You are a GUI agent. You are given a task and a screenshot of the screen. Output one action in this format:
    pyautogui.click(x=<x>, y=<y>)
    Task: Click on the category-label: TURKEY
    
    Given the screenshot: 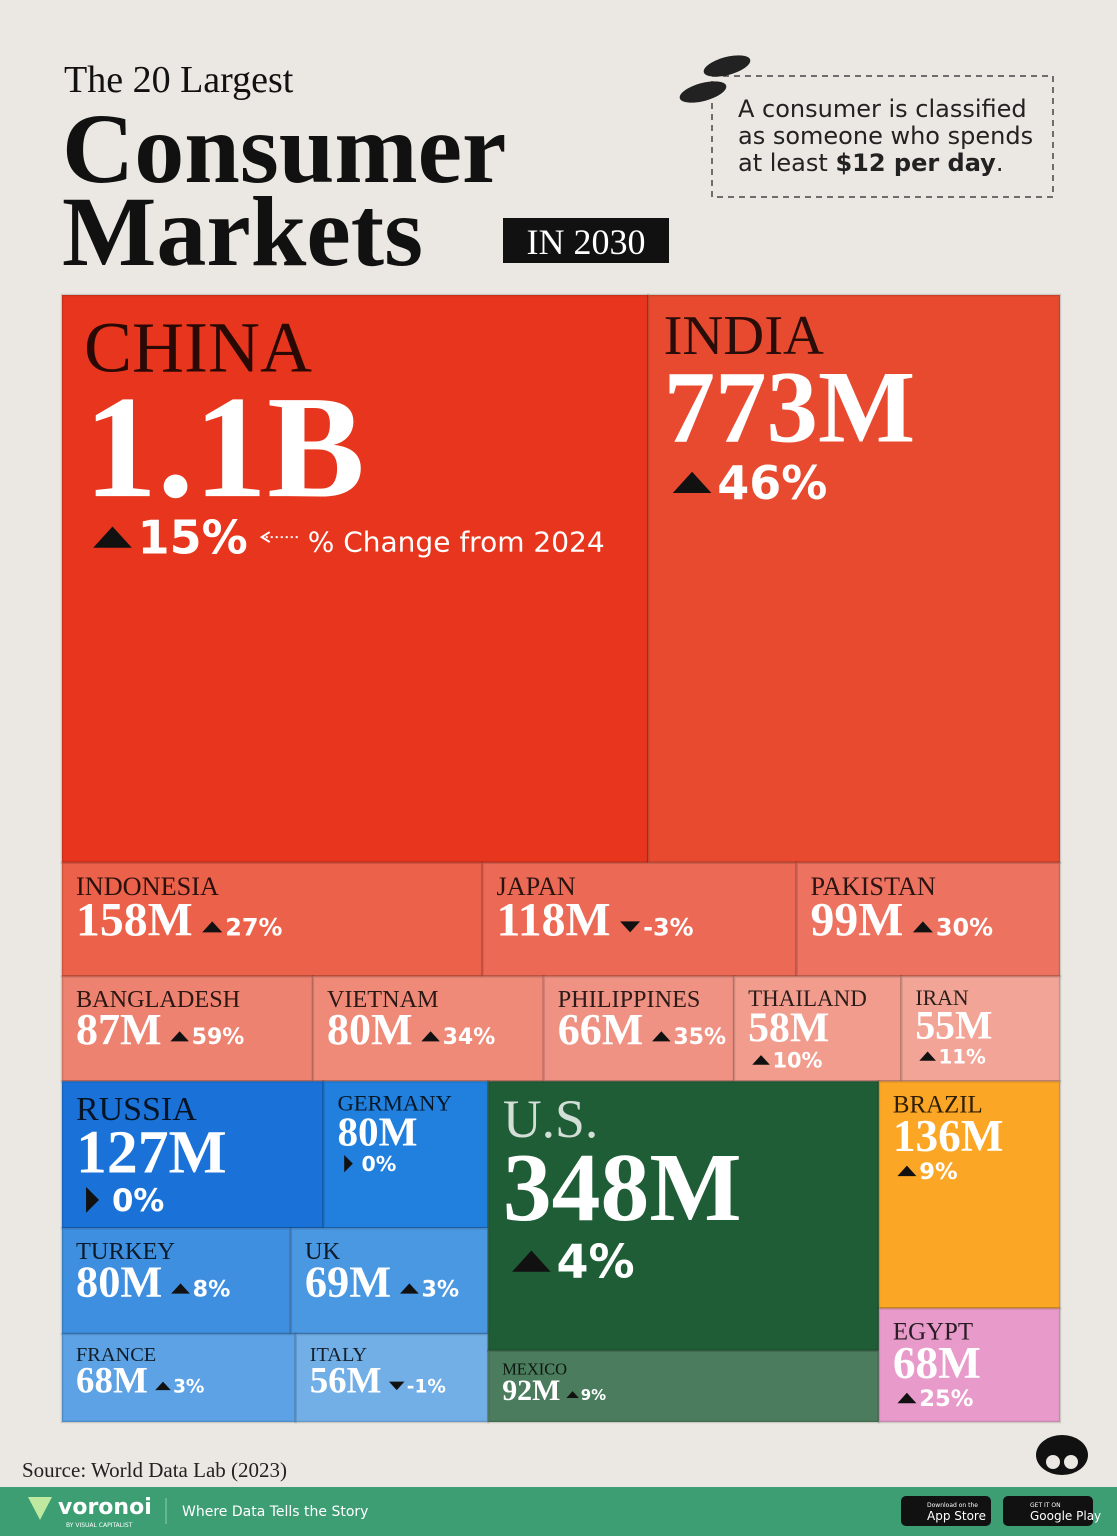 What is the action you would take?
    pyautogui.click(x=125, y=1251)
    